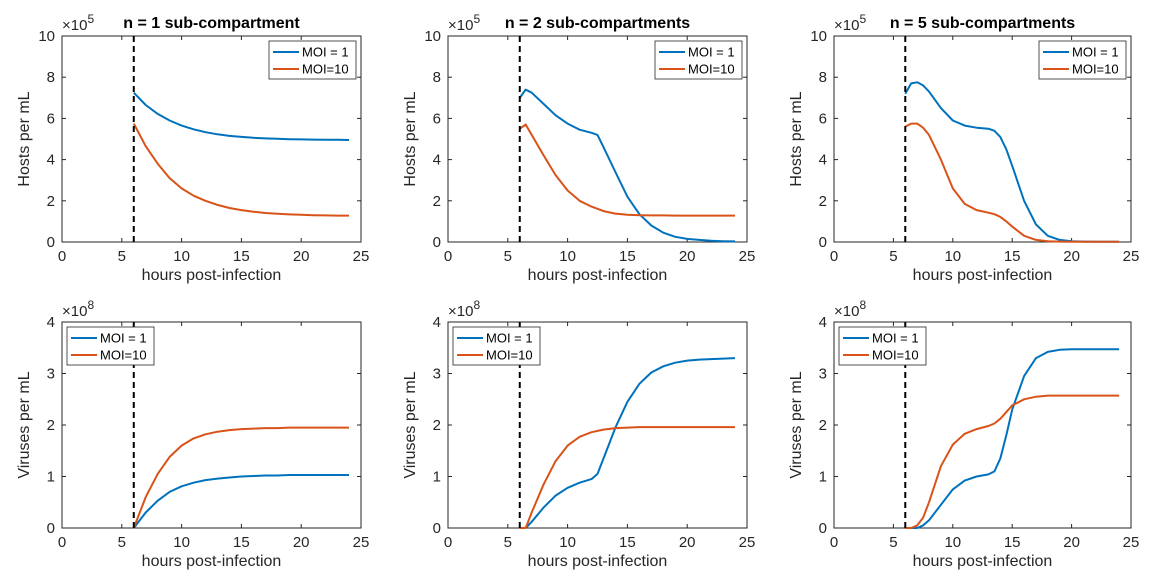 The width and height of the screenshot is (1154, 576). Describe the element at coordinates (597, 23) in the screenshot. I see `chart-title: n = 2 sub-compartments` at that location.